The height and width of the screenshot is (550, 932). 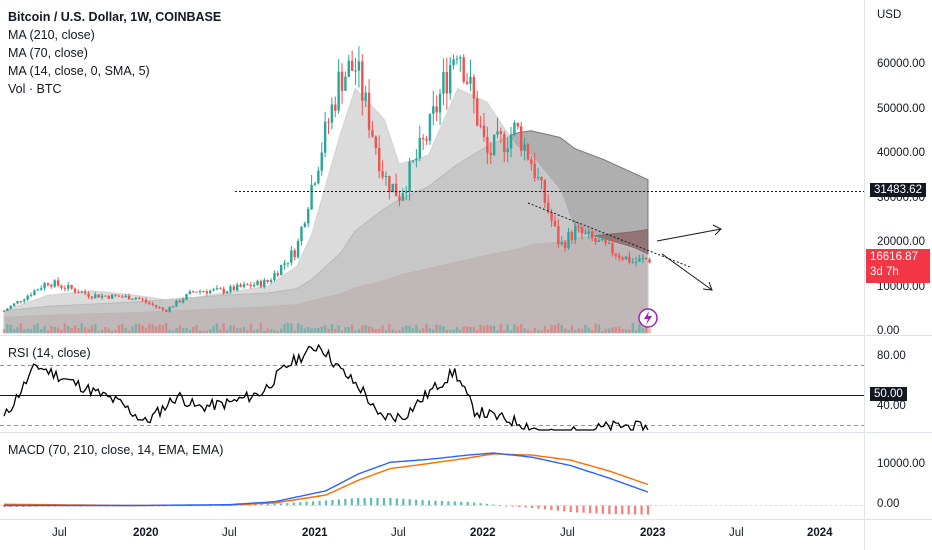 I want to click on arrow-down-right-icon, so click(x=687, y=272).